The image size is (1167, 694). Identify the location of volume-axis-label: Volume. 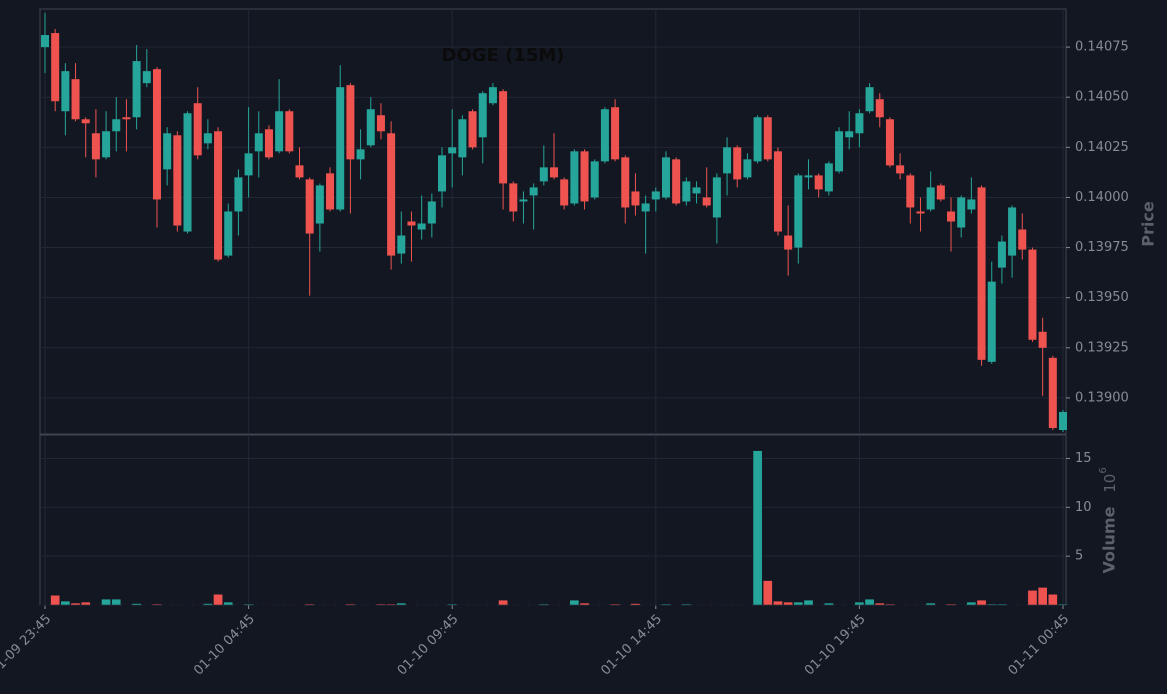
(1109, 539).